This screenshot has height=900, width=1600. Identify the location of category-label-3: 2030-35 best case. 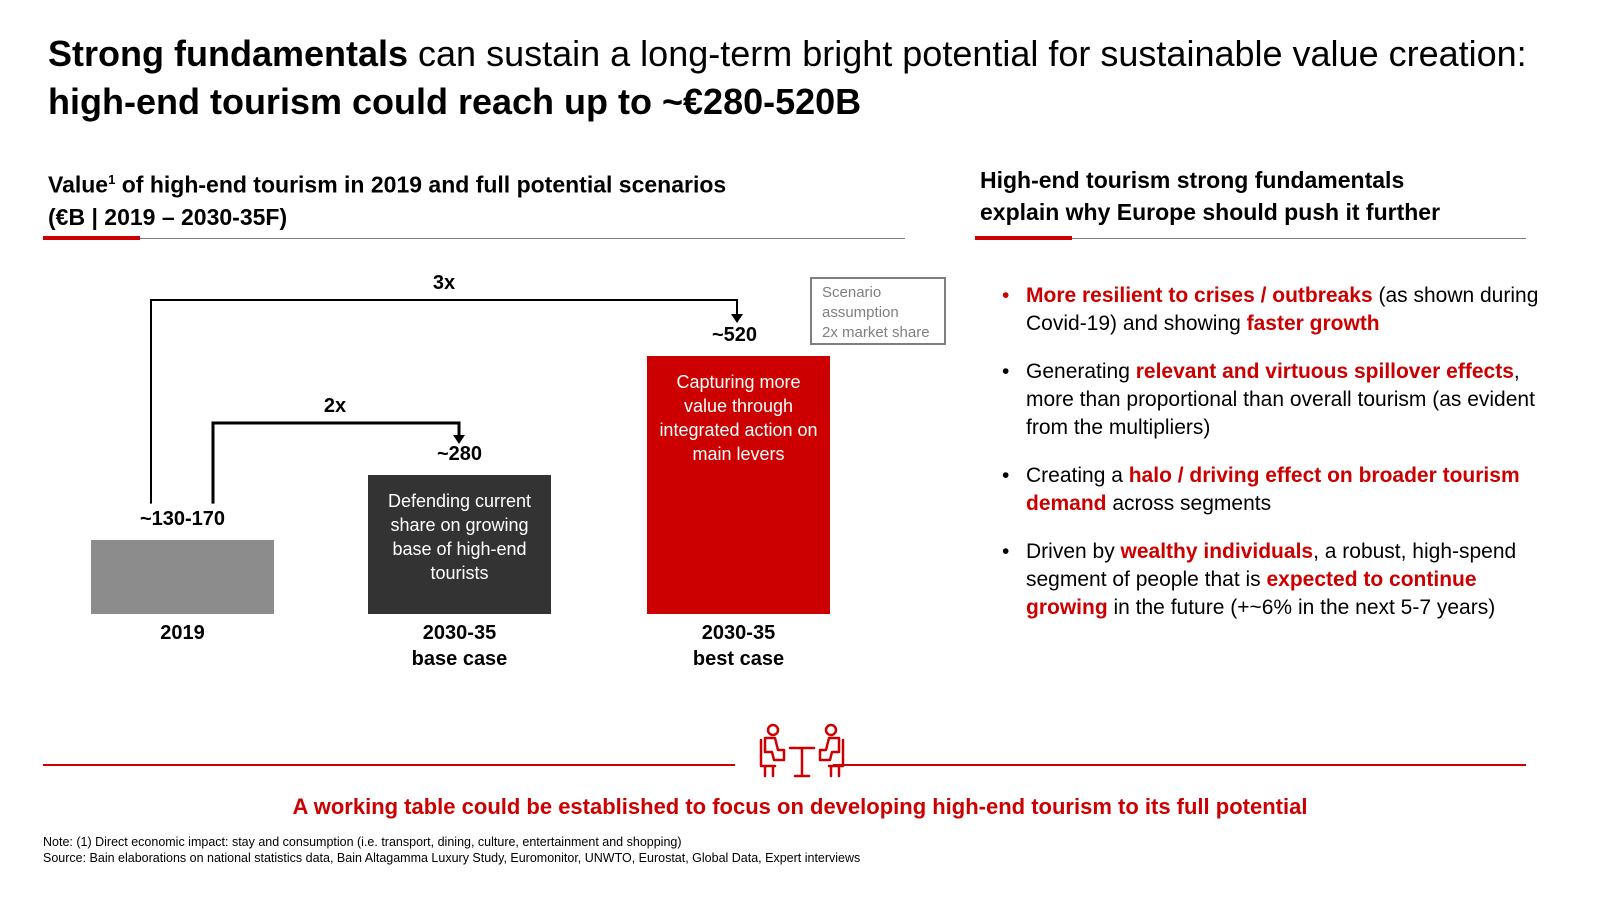
(739, 646).